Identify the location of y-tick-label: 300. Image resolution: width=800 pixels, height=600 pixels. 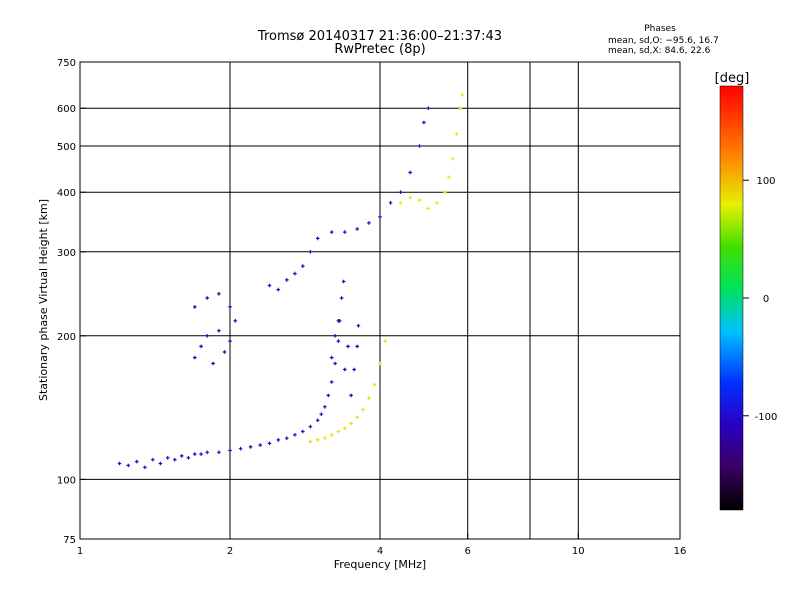
(66, 253).